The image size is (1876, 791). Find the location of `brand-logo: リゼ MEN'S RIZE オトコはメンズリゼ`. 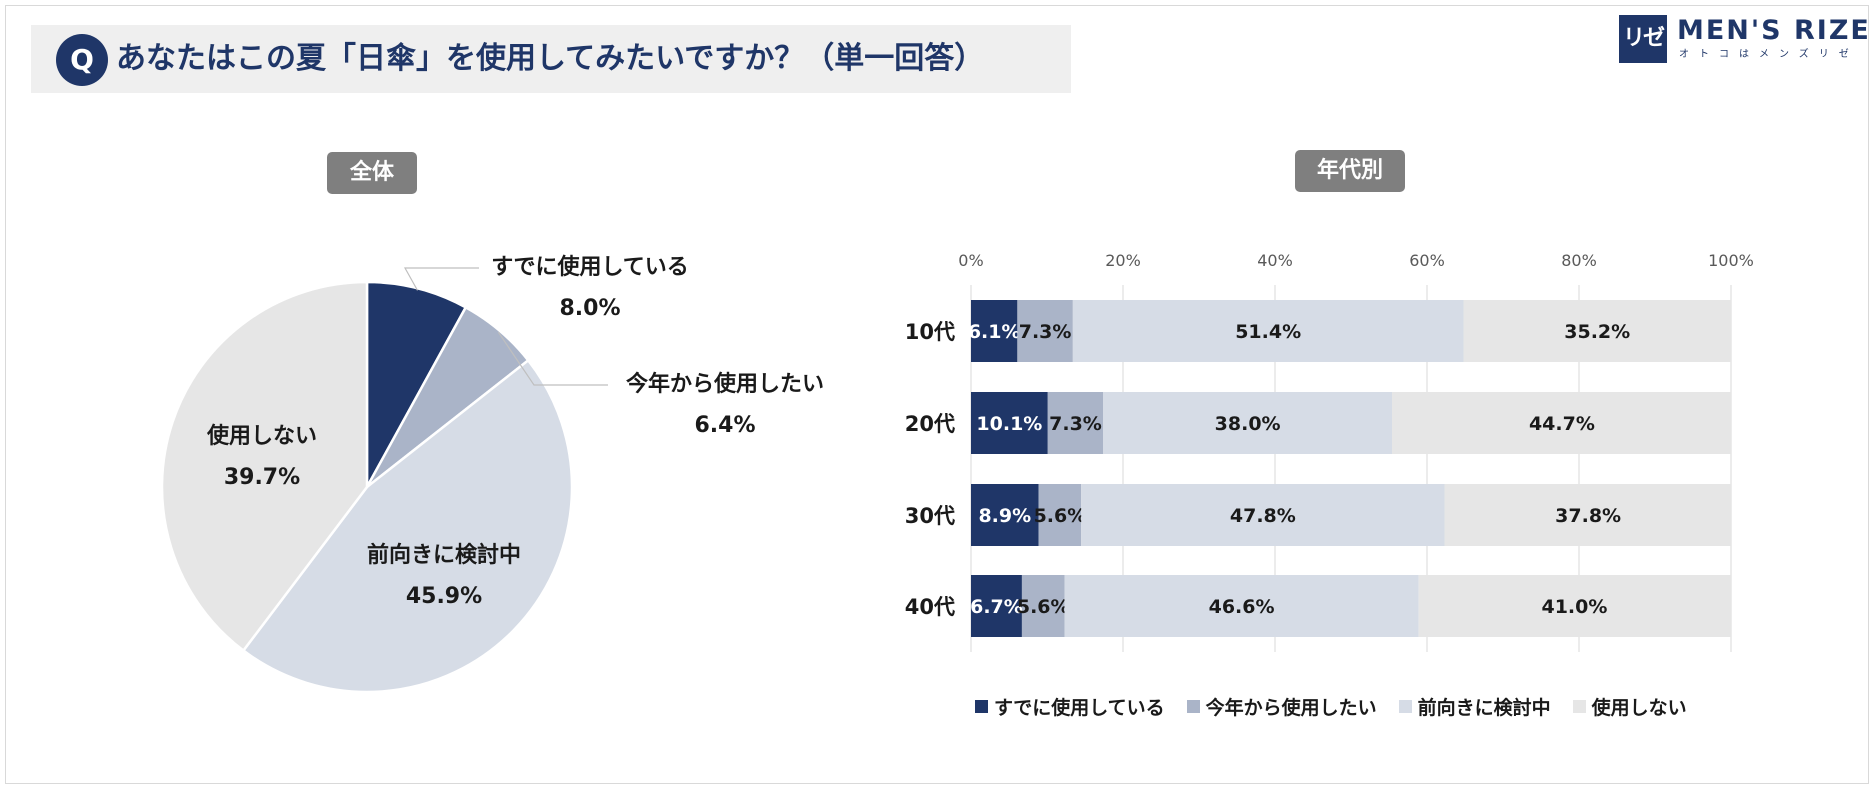

brand-logo: リゼ MEN'S RIZE オトコはメンズリゼ is located at coordinates (1744, 40).